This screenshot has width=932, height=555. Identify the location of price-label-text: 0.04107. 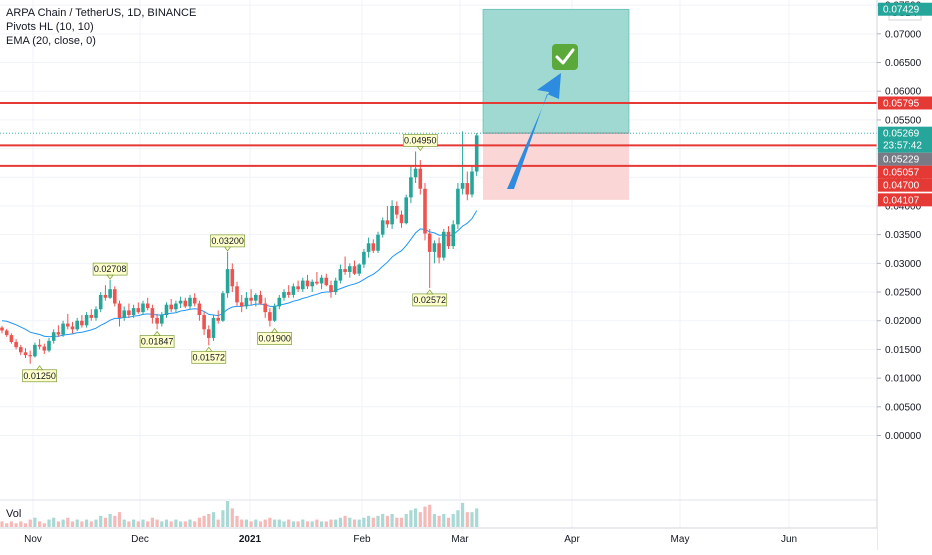
(901, 200).